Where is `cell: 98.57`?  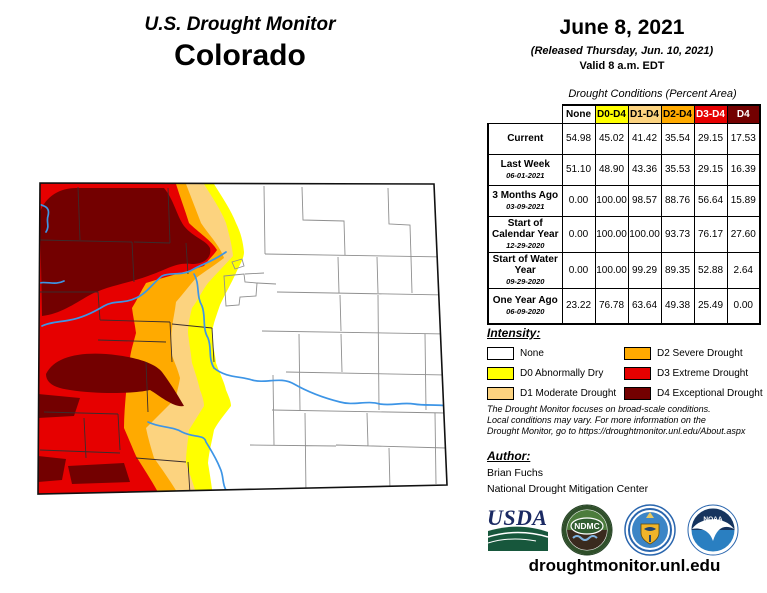
cell: 98.57 is located at coordinates (644, 200).